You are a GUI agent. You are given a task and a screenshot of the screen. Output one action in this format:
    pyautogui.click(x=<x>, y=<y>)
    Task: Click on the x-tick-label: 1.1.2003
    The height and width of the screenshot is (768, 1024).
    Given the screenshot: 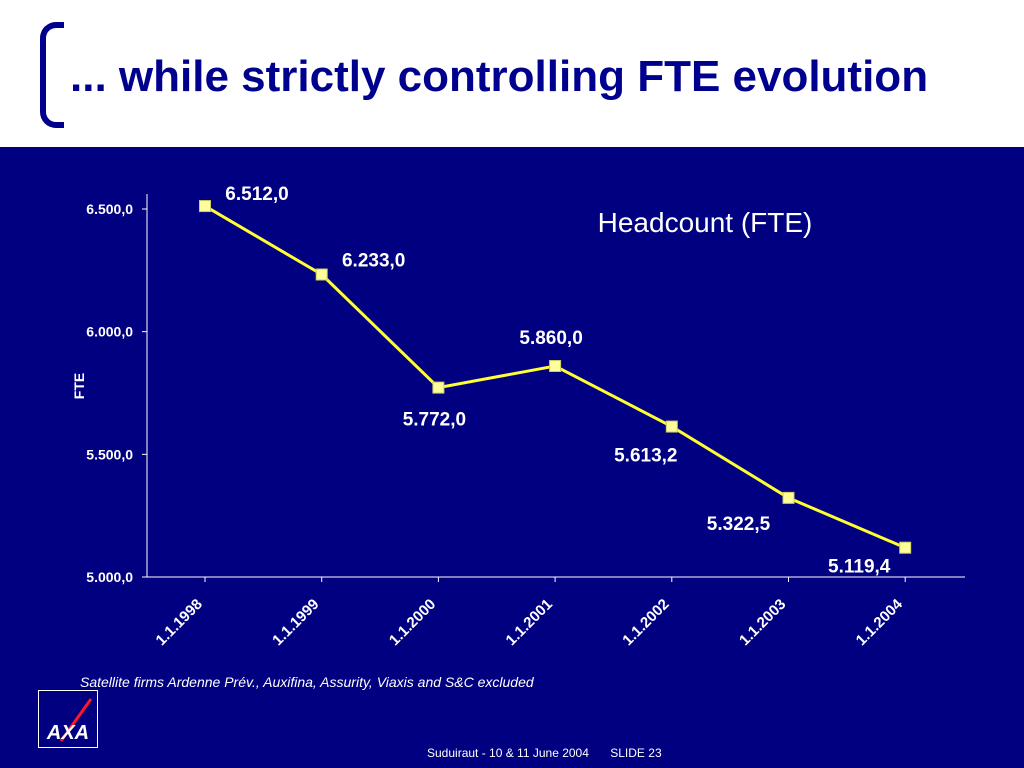 What is the action you would take?
    pyautogui.click(x=762, y=622)
    